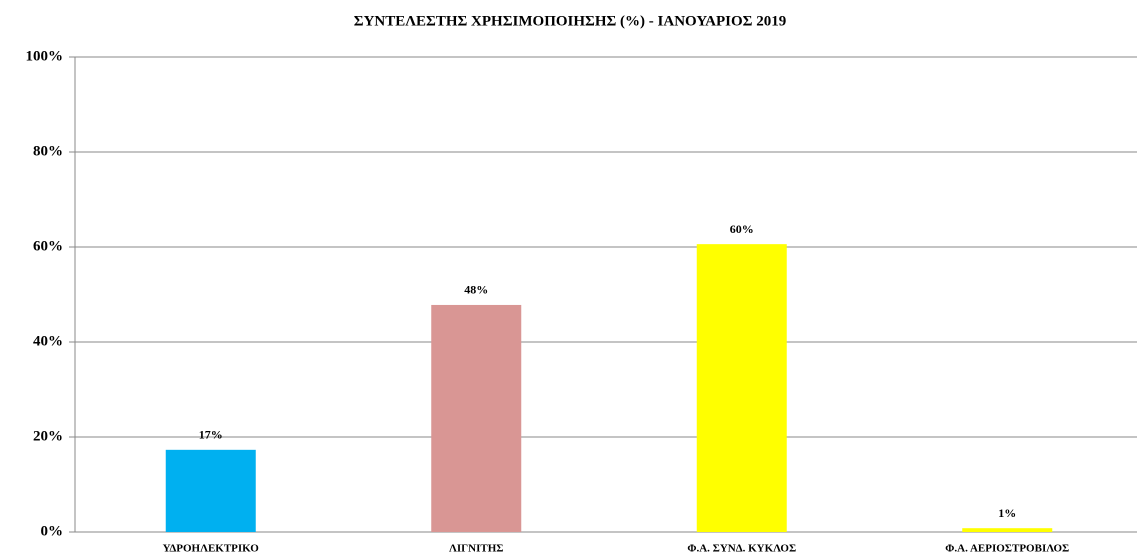 The height and width of the screenshot is (557, 1139). What do you see at coordinates (52, 531) in the screenshot?
I see `y-tick-label: 0%` at bounding box center [52, 531].